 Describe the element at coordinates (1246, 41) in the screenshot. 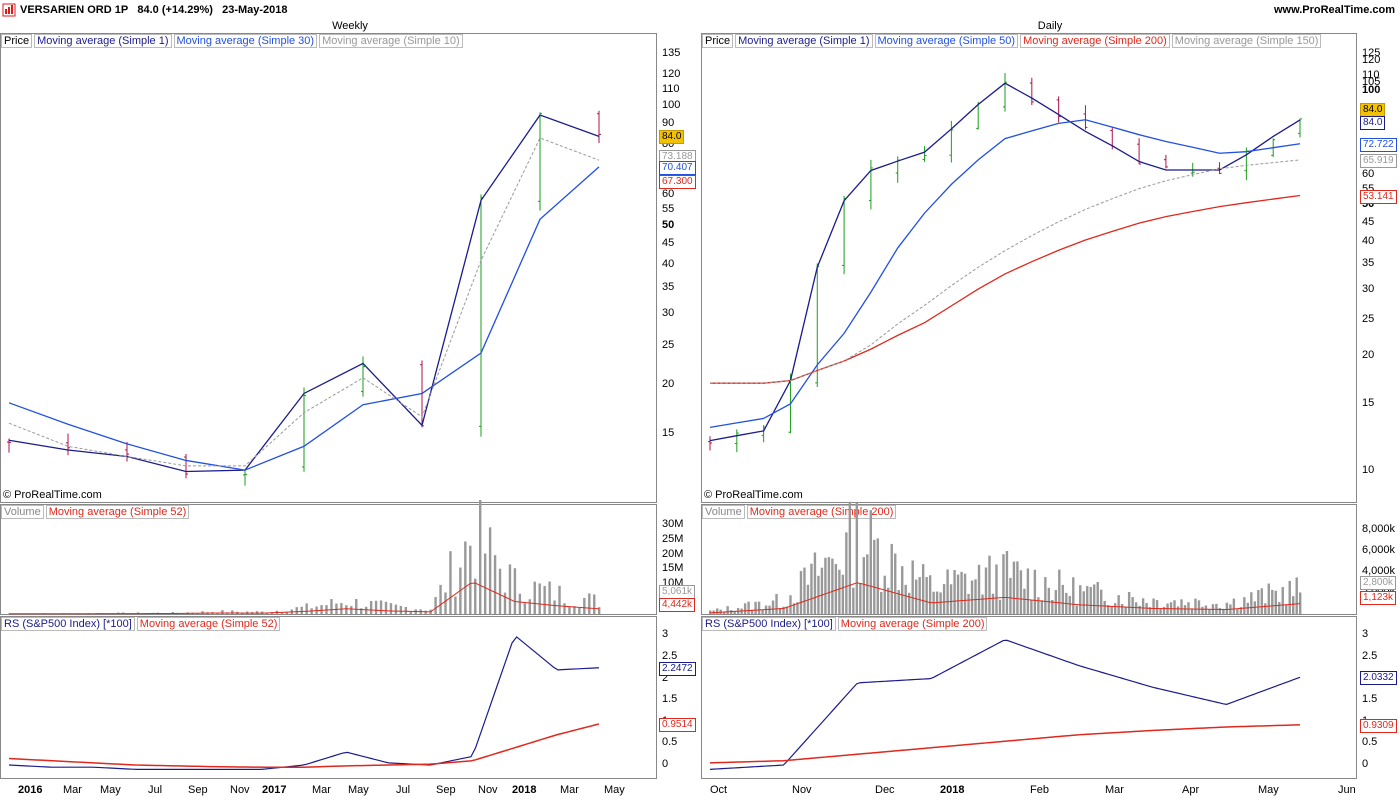

I see `legend-ma150: Moving average (Simple 150)` at that location.